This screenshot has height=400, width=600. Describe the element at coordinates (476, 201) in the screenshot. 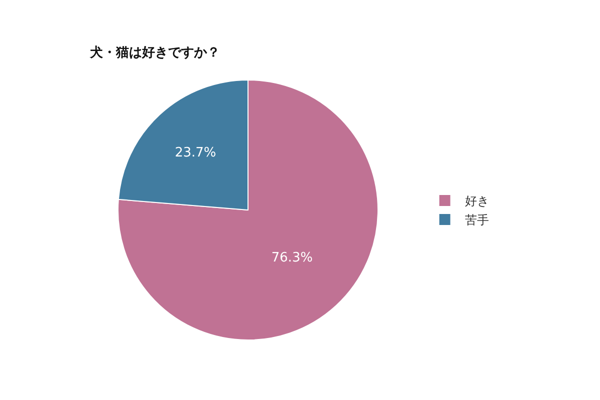

I see `legend-label: 好き` at that location.